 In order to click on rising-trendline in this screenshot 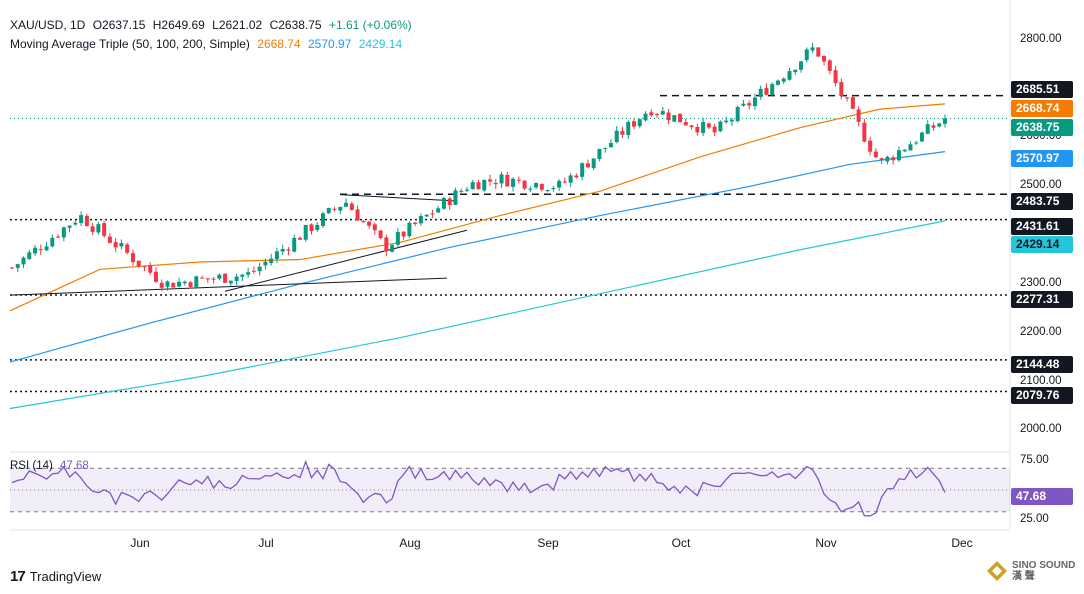, I will do `click(346, 260)`.